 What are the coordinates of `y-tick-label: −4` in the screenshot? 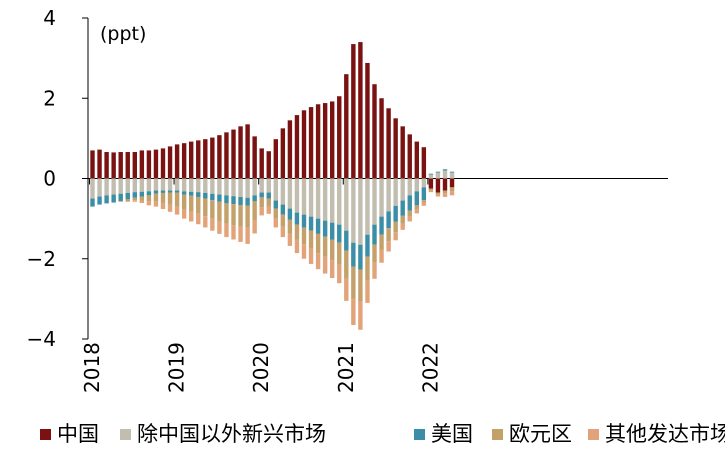 It's located at (41, 339).